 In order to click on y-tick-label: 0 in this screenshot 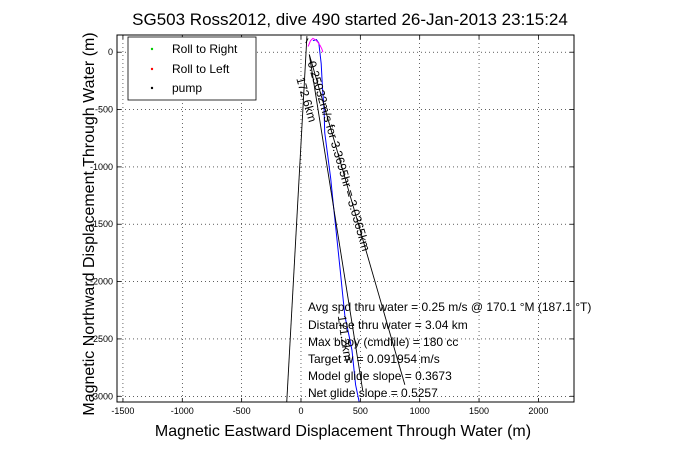, I will do `click(110, 52)`.